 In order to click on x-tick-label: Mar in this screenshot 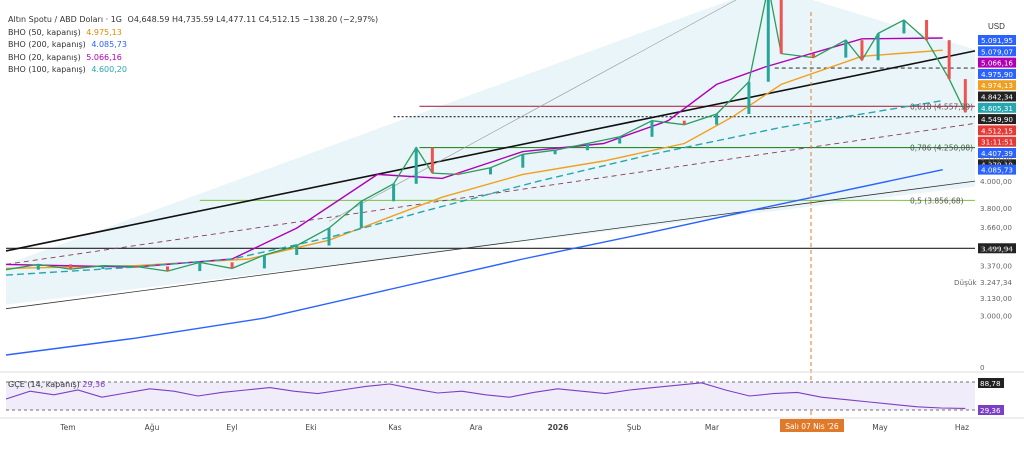, I will do `click(712, 427)`.